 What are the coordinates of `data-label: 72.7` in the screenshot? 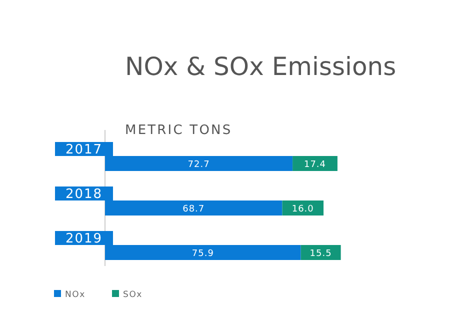 It's located at (199, 165).